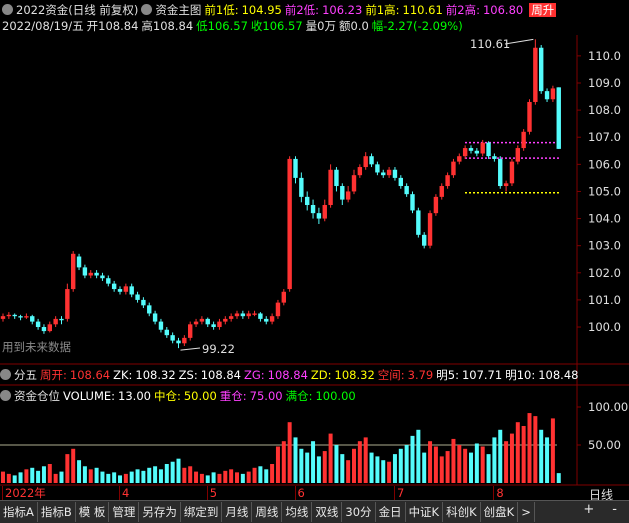  What do you see at coordinates (526, 512) in the screenshot?
I see `tab: >` at bounding box center [526, 512].